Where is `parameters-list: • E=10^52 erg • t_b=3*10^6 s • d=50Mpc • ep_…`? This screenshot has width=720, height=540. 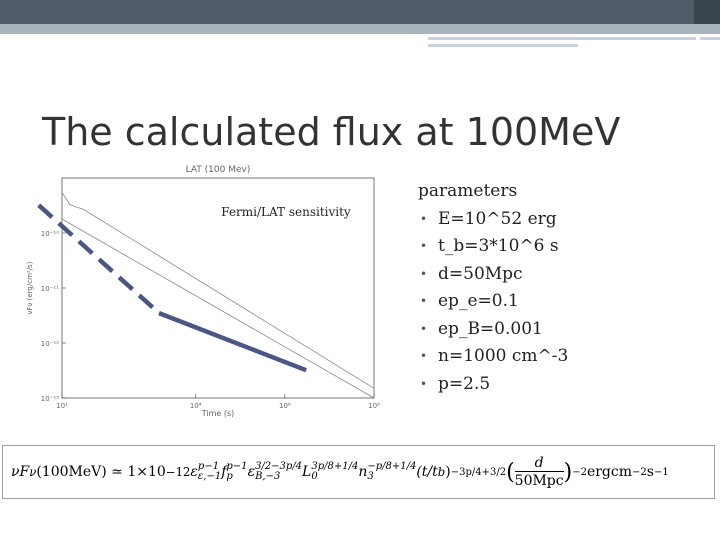 parameters-list: • E=10^52 erg • t_b=3*10^6 s • d=50Mpc • ep_… is located at coordinates (493, 302).